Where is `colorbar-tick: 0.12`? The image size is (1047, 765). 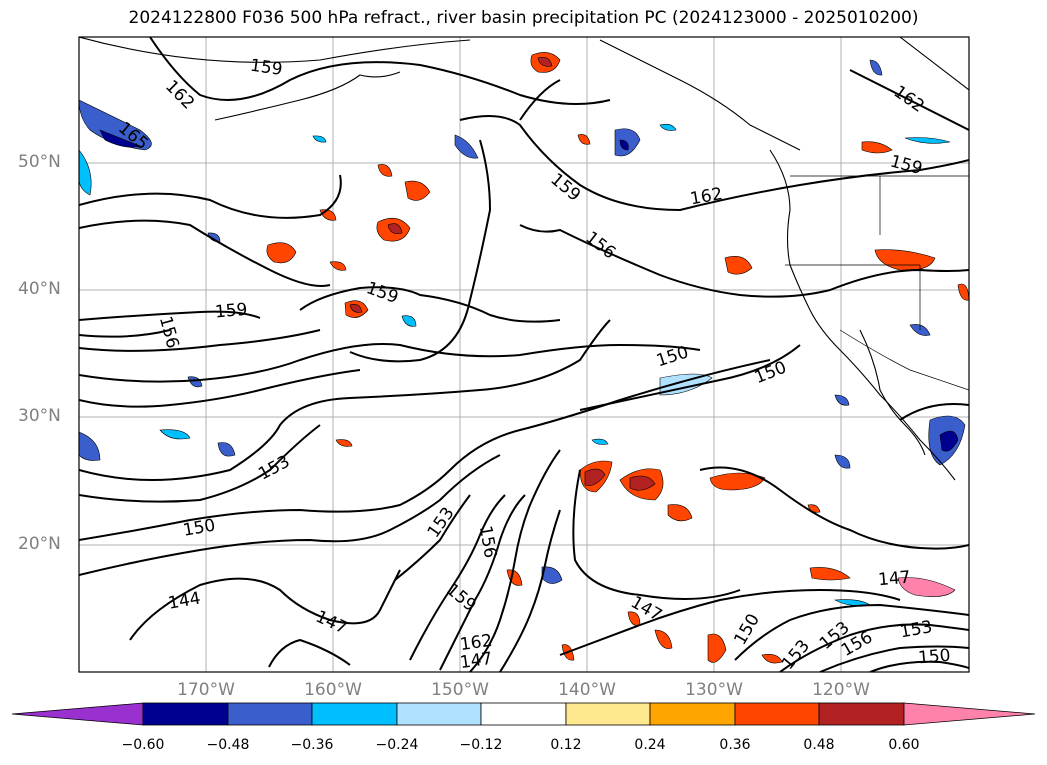 colorbar-tick: 0.12 is located at coordinates (566, 745).